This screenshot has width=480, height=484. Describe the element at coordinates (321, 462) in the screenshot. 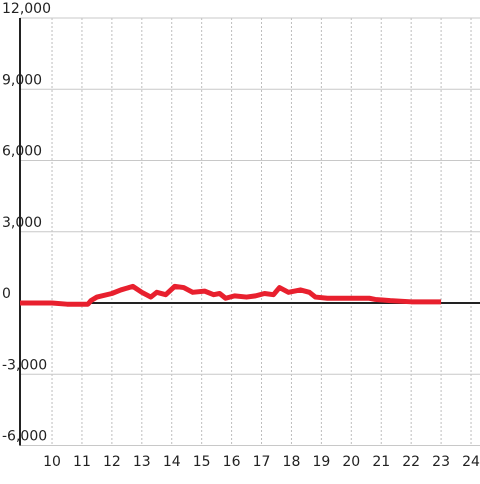

I see `x-tick-label: 19` at that location.